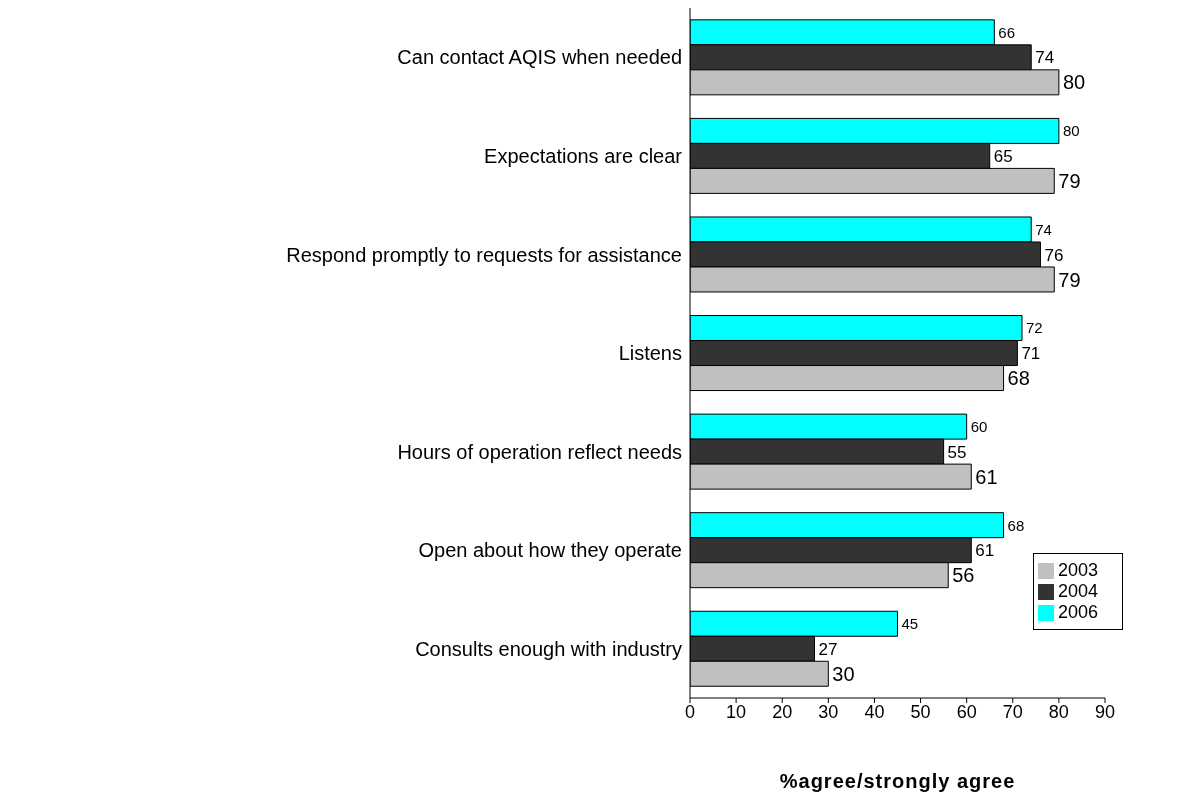  Describe the element at coordinates (1078, 570) in the screenshot. I see `legend-label: 2003` at that location.